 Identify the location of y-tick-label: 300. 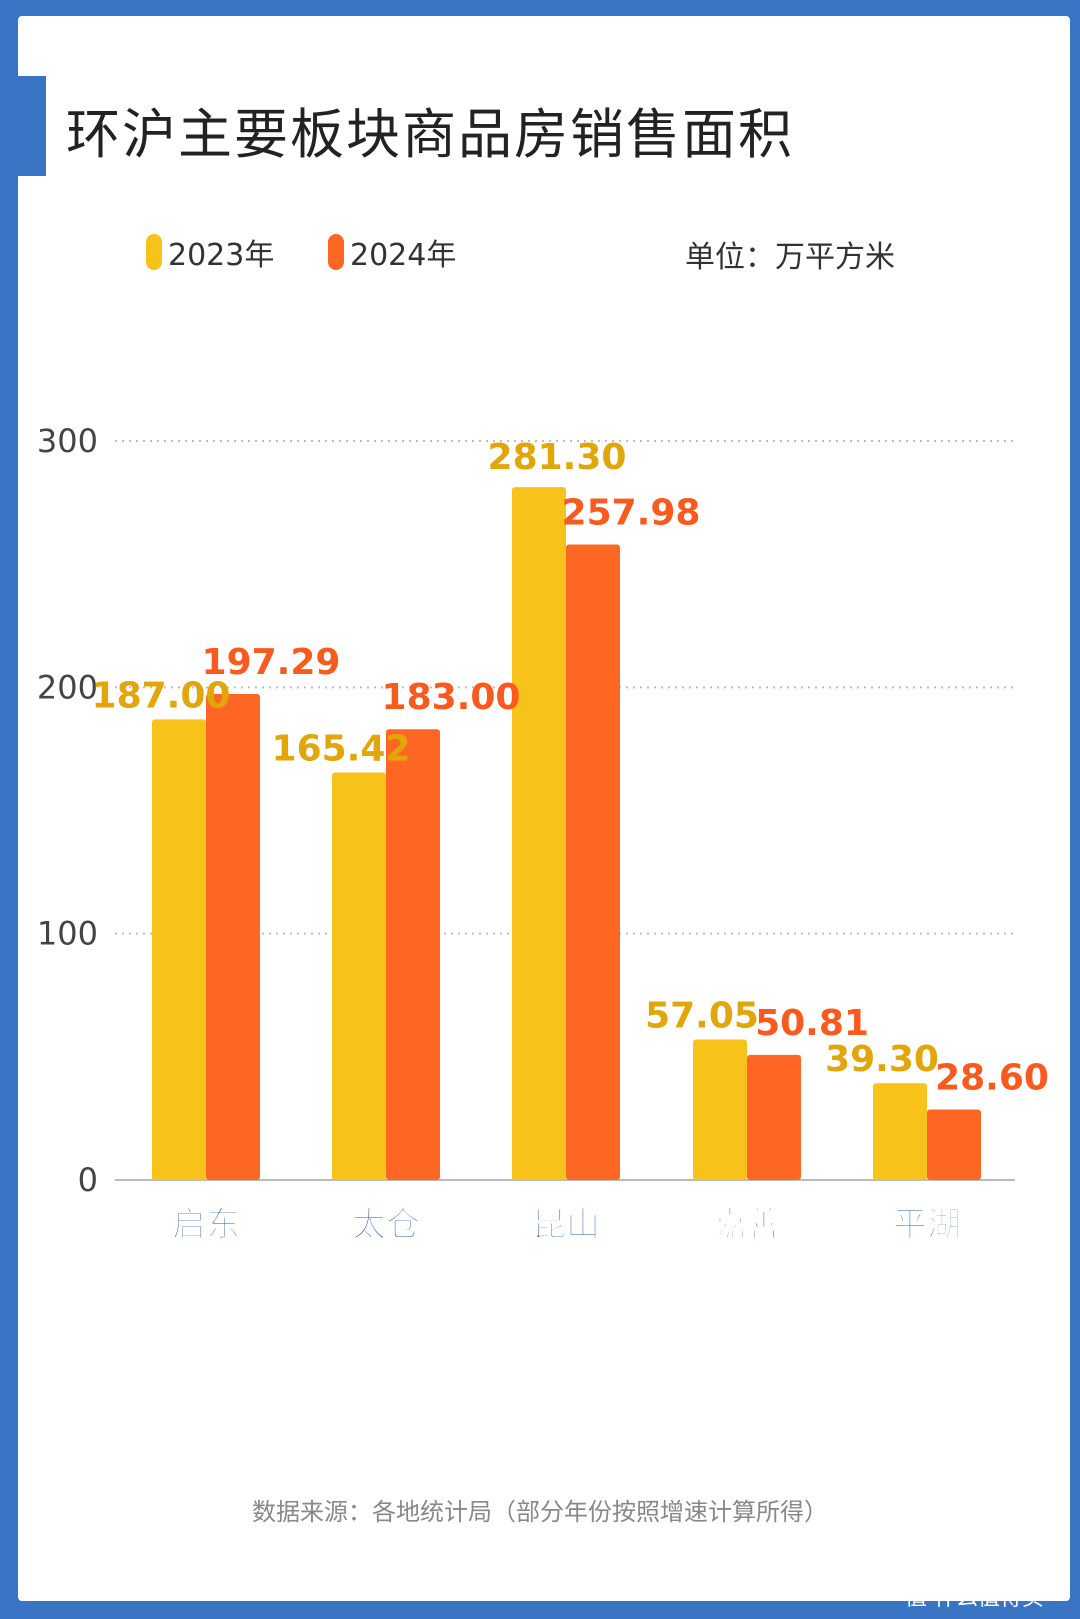
(67, 441).